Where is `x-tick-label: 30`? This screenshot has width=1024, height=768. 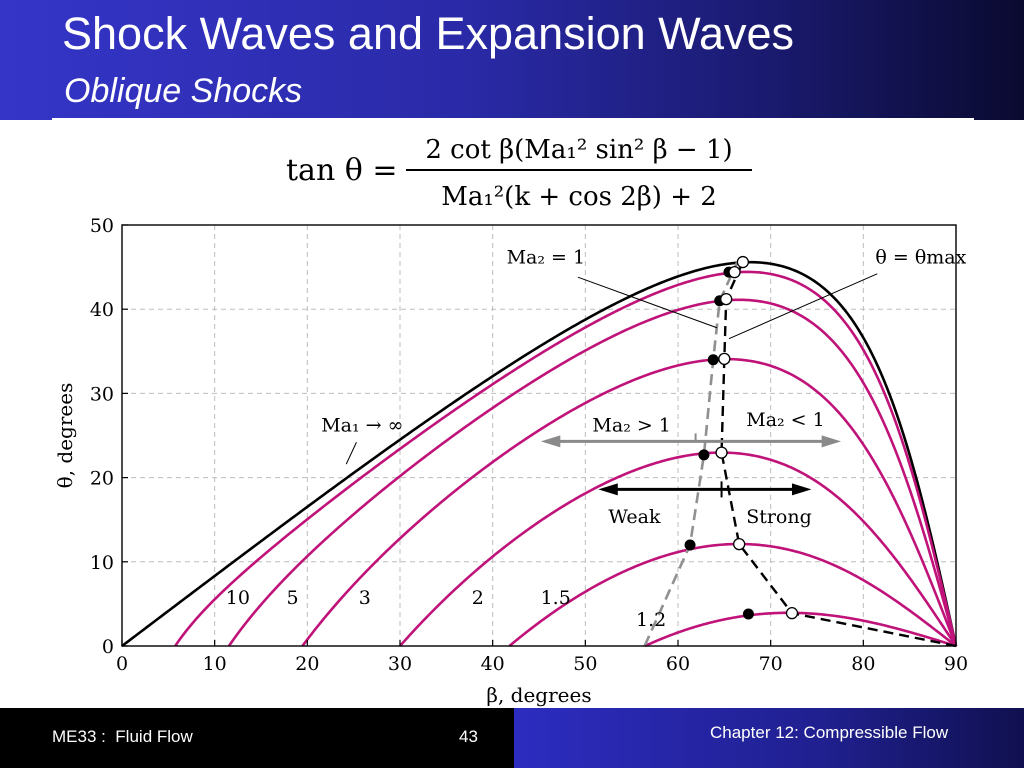 x-tick-label: 30 is located at coordinates (400, 664).